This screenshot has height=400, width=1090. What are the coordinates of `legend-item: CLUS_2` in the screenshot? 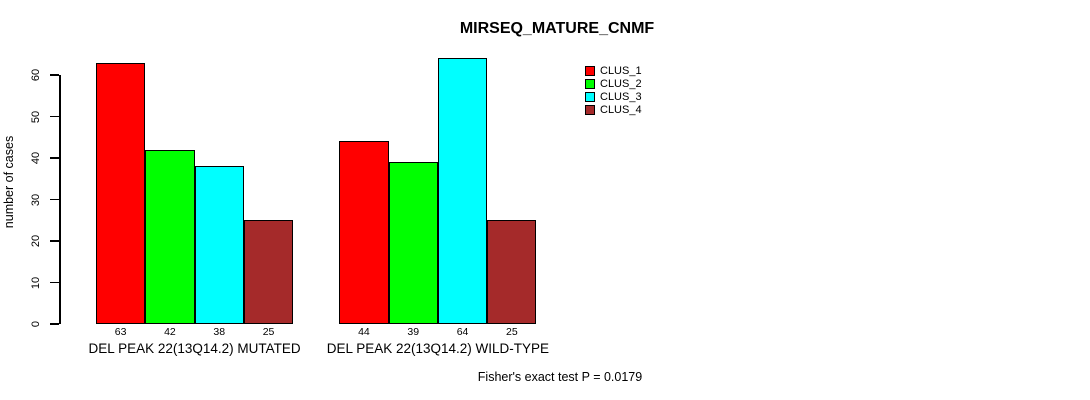 It's located at (613, 84).